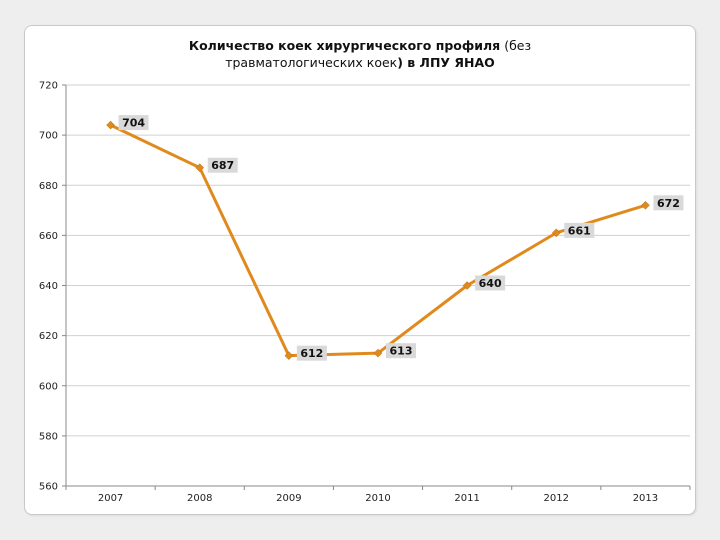 The image size is (720, 540). I want to click on data-label: 640, so click(490, 283).